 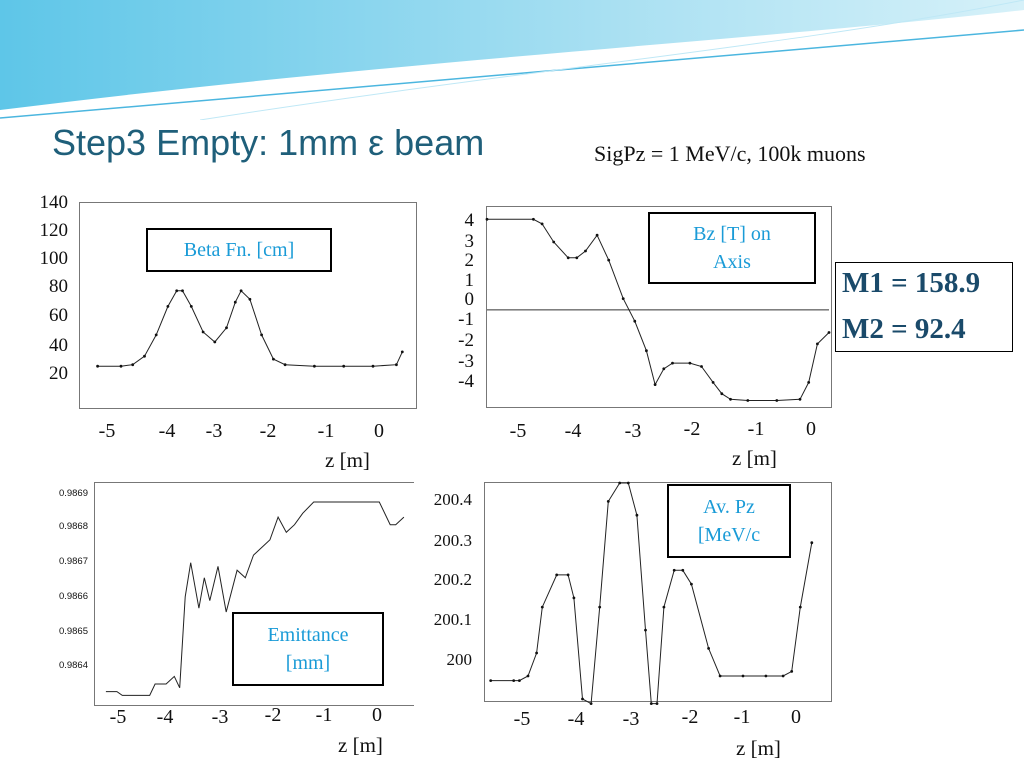 I want to click on beta-label-box: Beta Fn. [cm], so click(x=239, y=250).